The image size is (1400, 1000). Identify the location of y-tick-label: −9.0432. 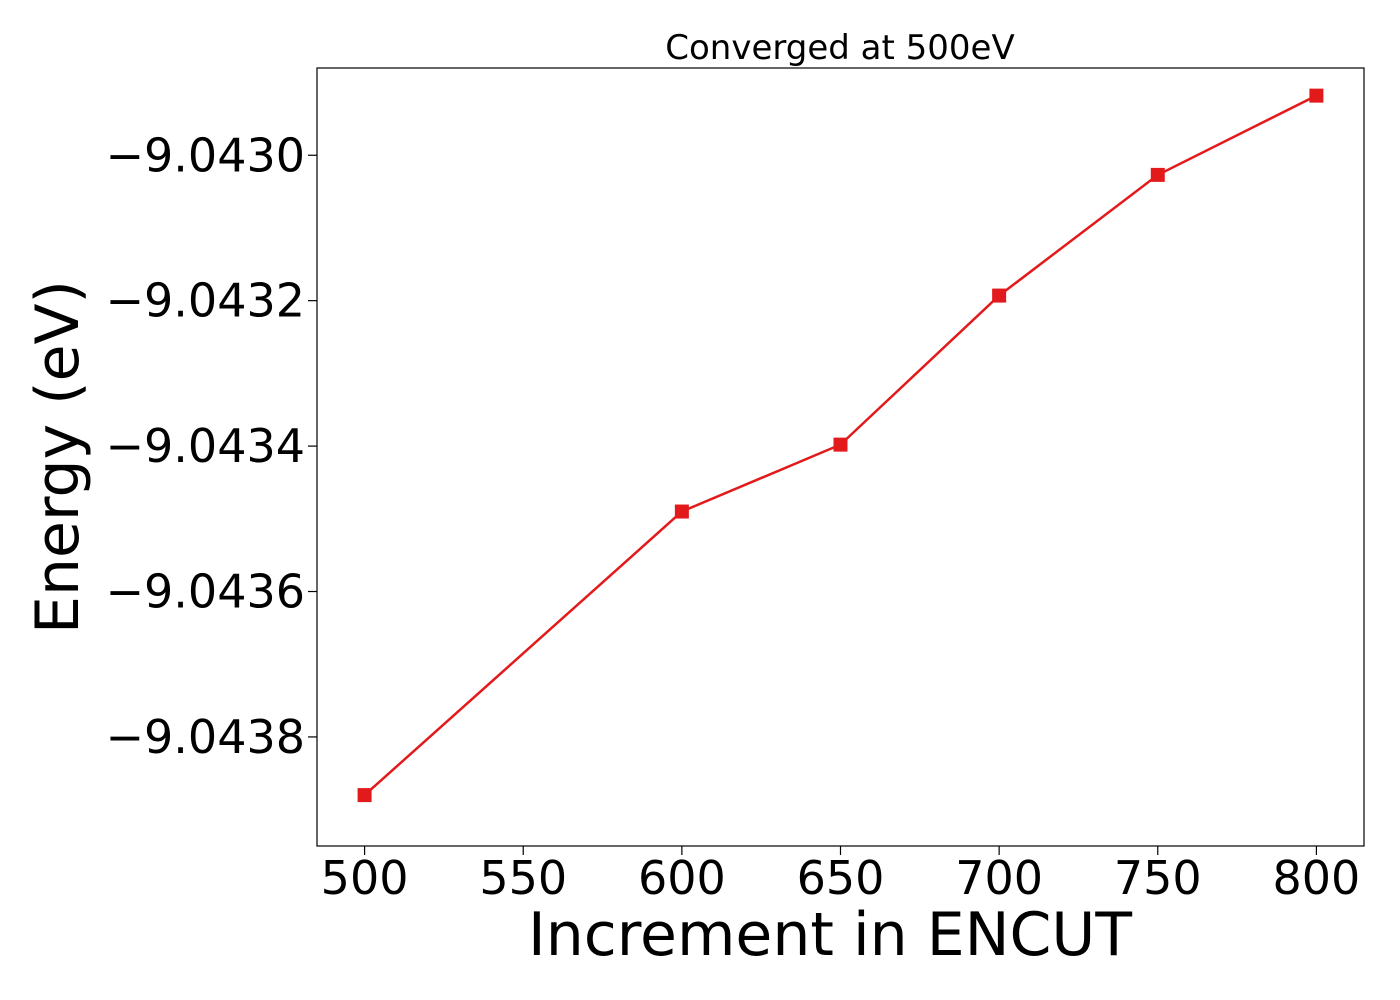
(206, 301).